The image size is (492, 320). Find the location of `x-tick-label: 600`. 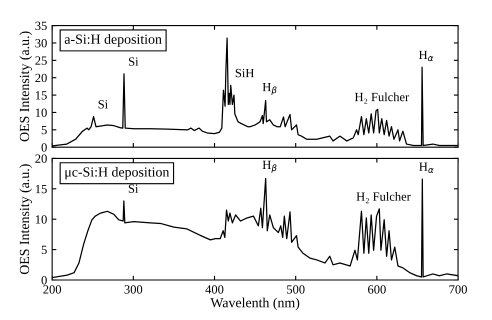

x-tick-label: 600 is located at coordinates (377, 289).